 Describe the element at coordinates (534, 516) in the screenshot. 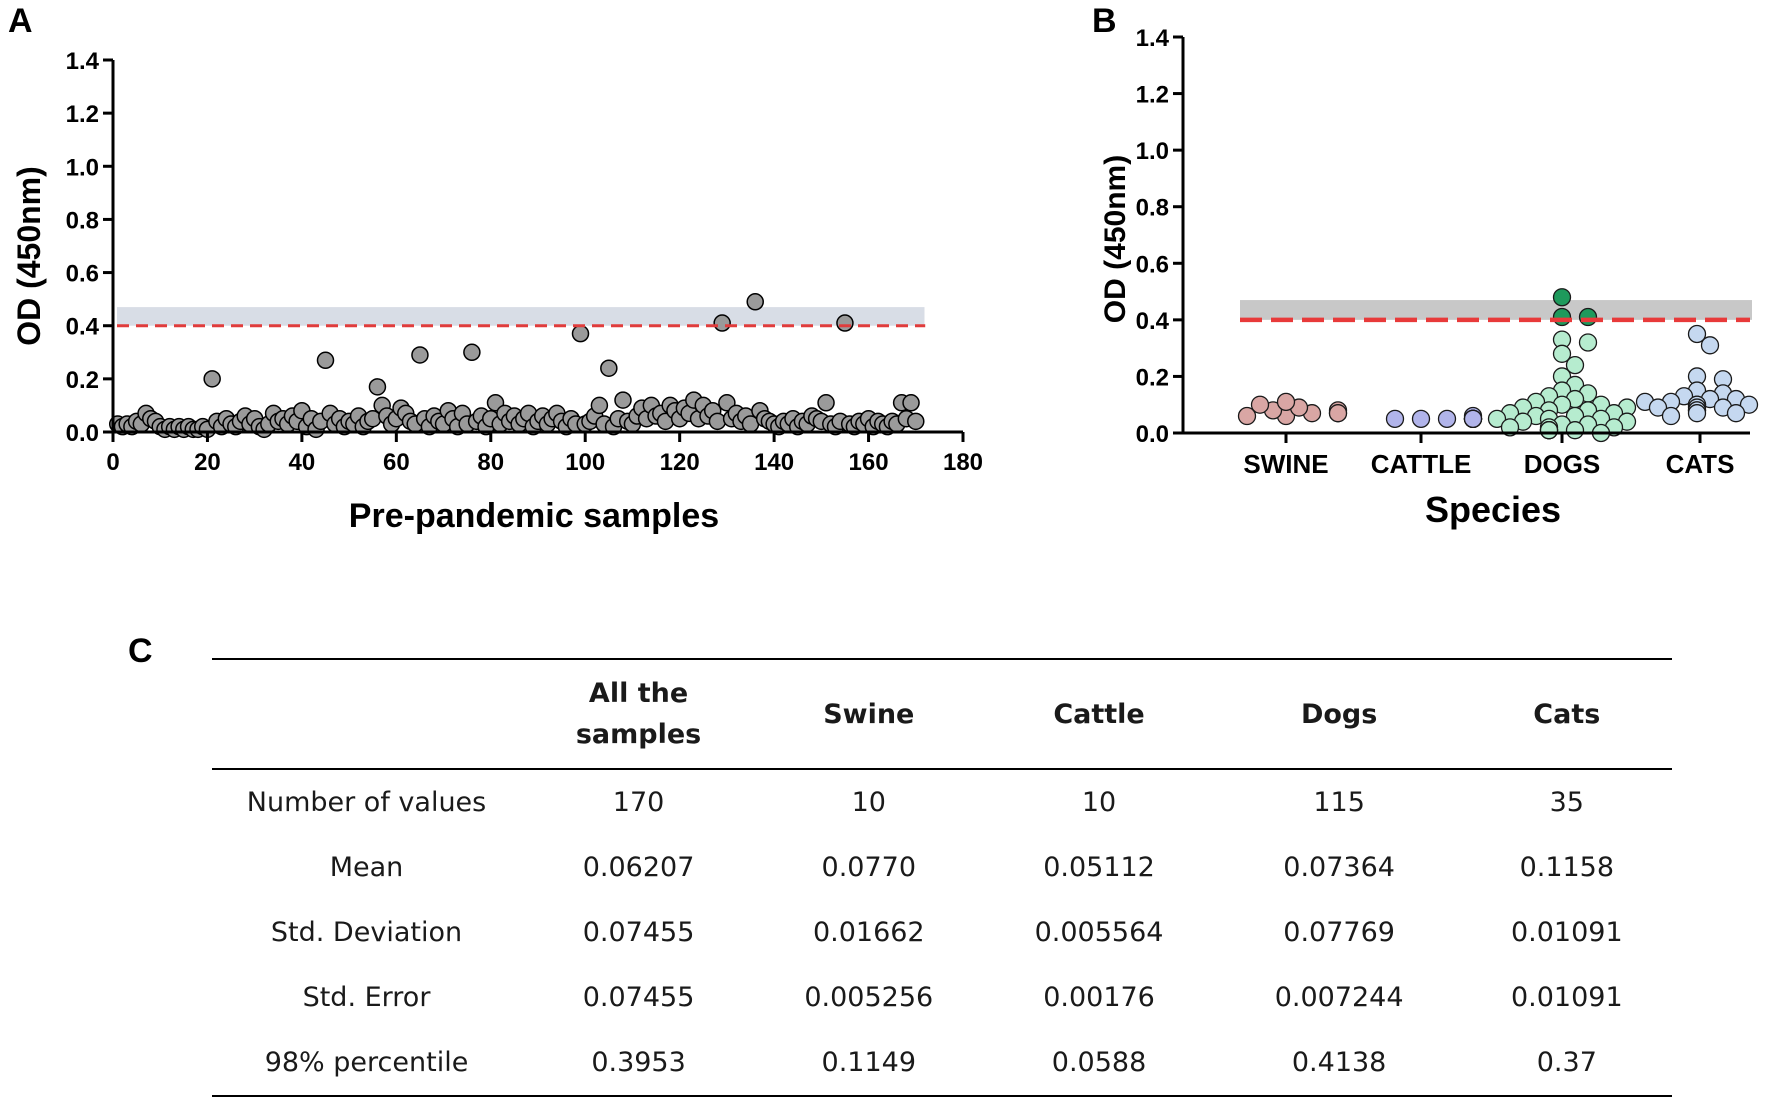

I see `x-axis-title: Pre-pandemic samples` at that location.